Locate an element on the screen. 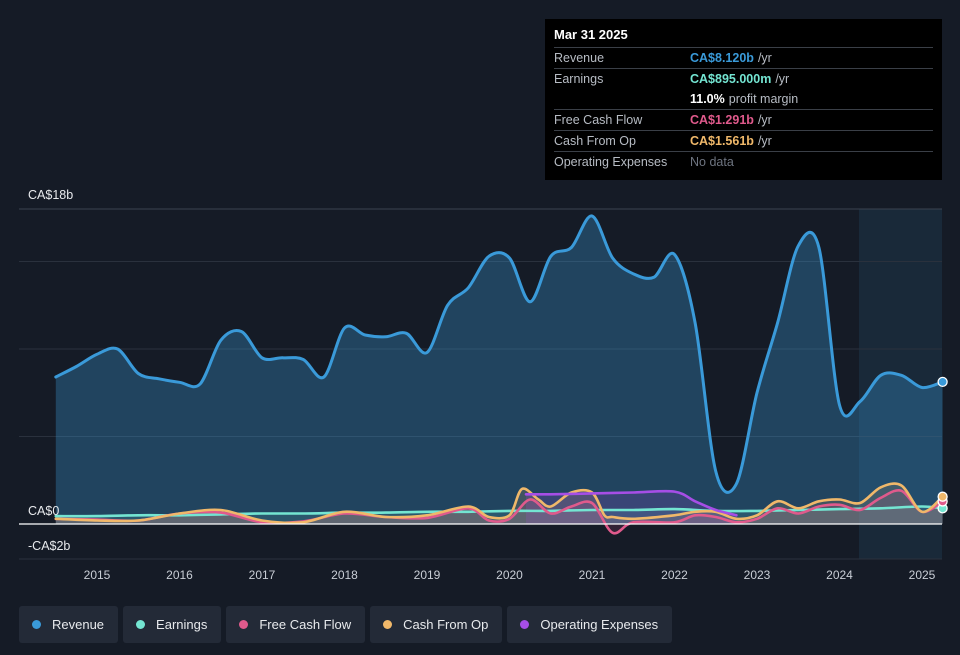  legend-label: Earnings is located at coordinates (182, 624).